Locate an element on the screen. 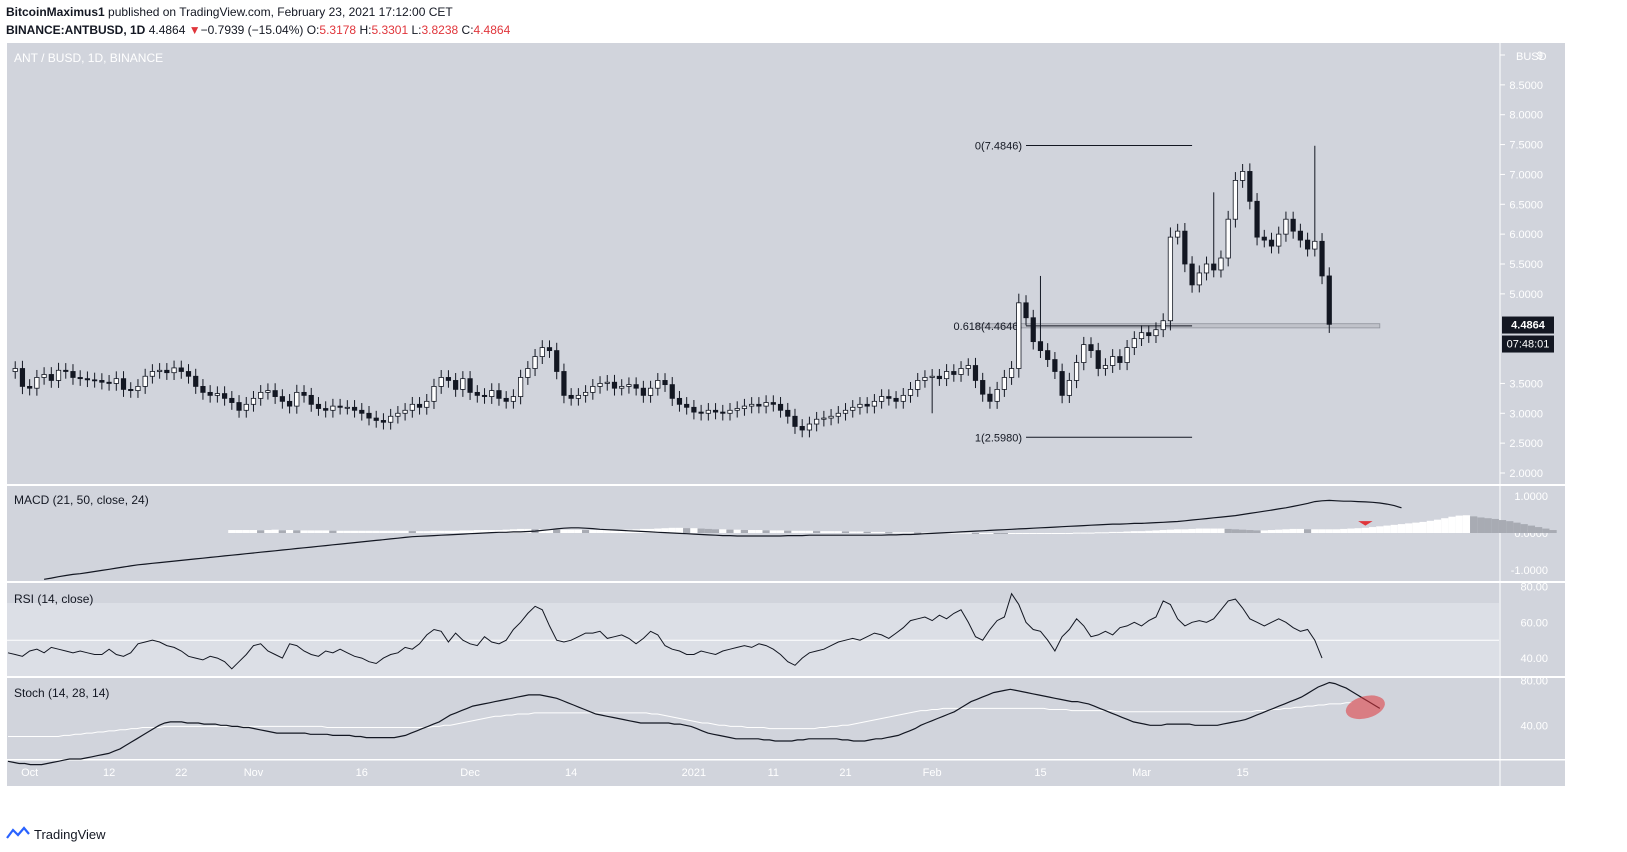 This screenshot has width=1627, height=852. y-tick-label: 7.0000 is located at coordinates (1526, 175).